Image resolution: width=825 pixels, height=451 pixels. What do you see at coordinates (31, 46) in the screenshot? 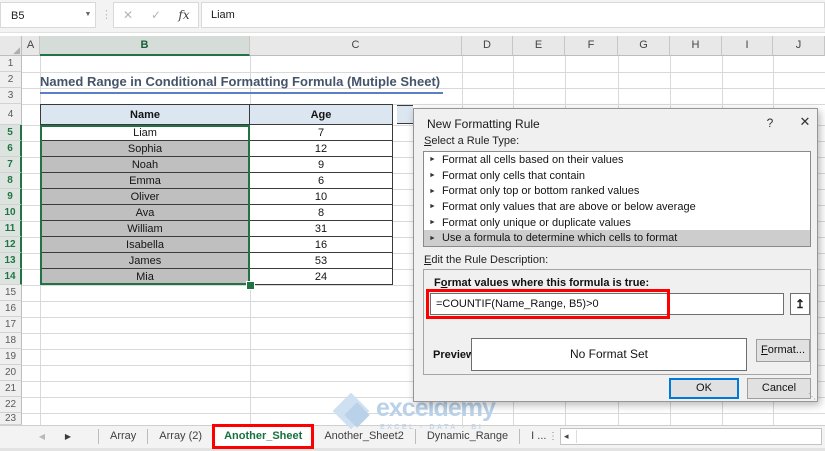
I see `column-header-A: A` at bounding box center [31, 46].